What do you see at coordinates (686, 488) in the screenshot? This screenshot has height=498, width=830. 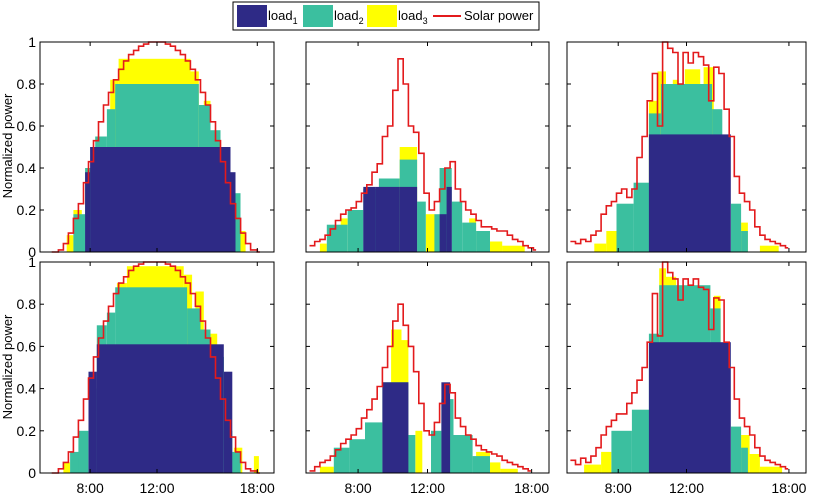 I see `panel-r2-c3-xtick-label-1: 12:00` at bounding box center [686, 488].